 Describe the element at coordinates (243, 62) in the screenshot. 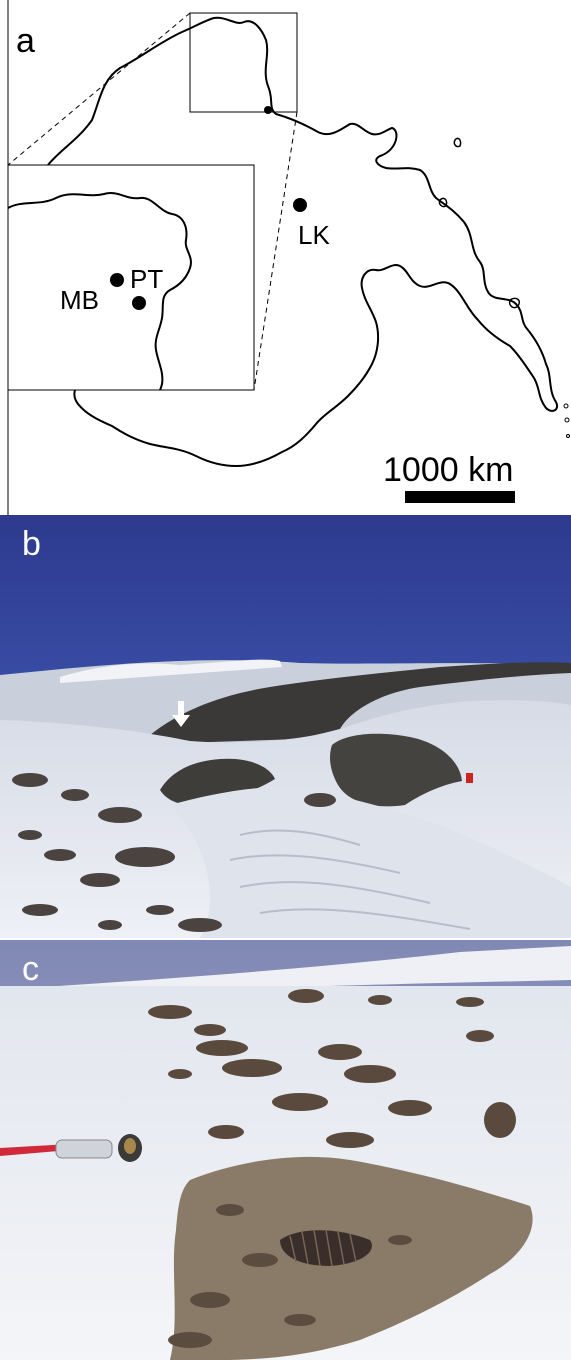

I see `zoom-box` at that location.